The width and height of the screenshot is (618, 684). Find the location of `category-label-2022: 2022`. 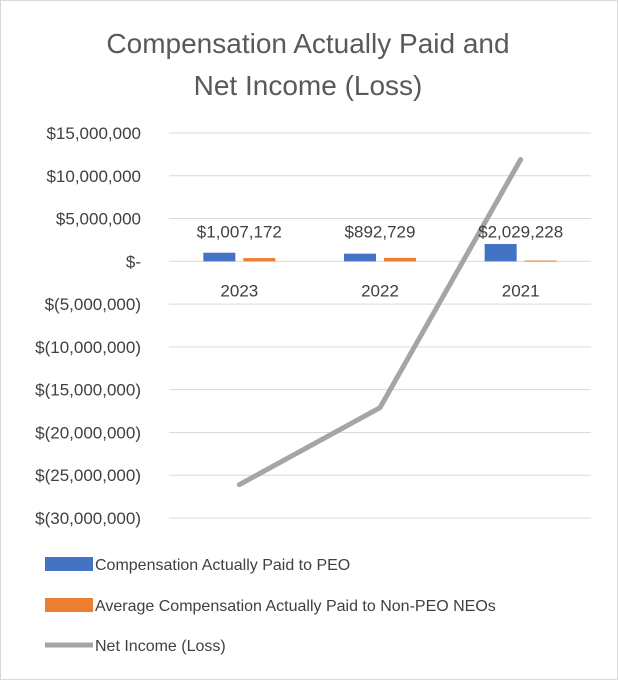

category-label-2022: 2022 is located at coordinates (380, 290).